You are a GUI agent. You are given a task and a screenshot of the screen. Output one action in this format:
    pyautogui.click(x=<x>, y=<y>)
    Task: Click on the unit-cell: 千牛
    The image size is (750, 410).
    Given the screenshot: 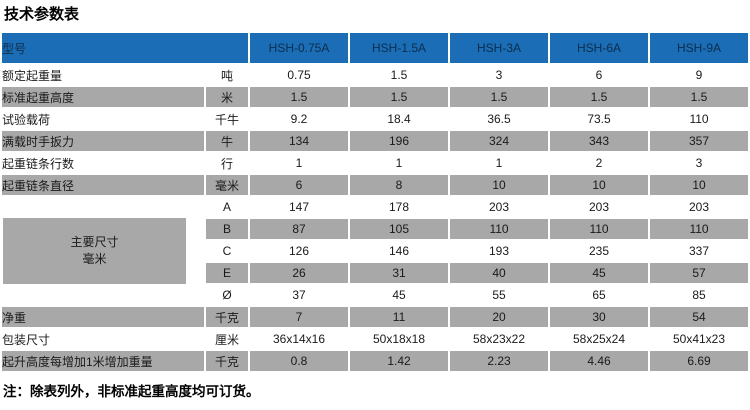 What is the action you would take?
    pyautogui.click(x=227, y=119)
    